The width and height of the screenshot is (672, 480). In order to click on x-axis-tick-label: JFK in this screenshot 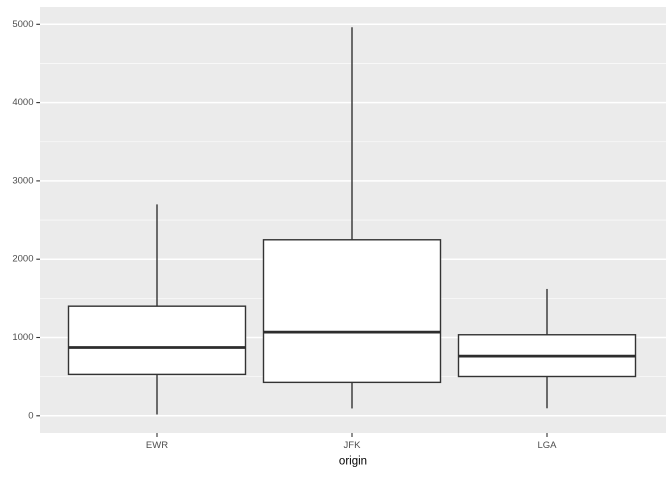, I will do `click(353, 445)`.